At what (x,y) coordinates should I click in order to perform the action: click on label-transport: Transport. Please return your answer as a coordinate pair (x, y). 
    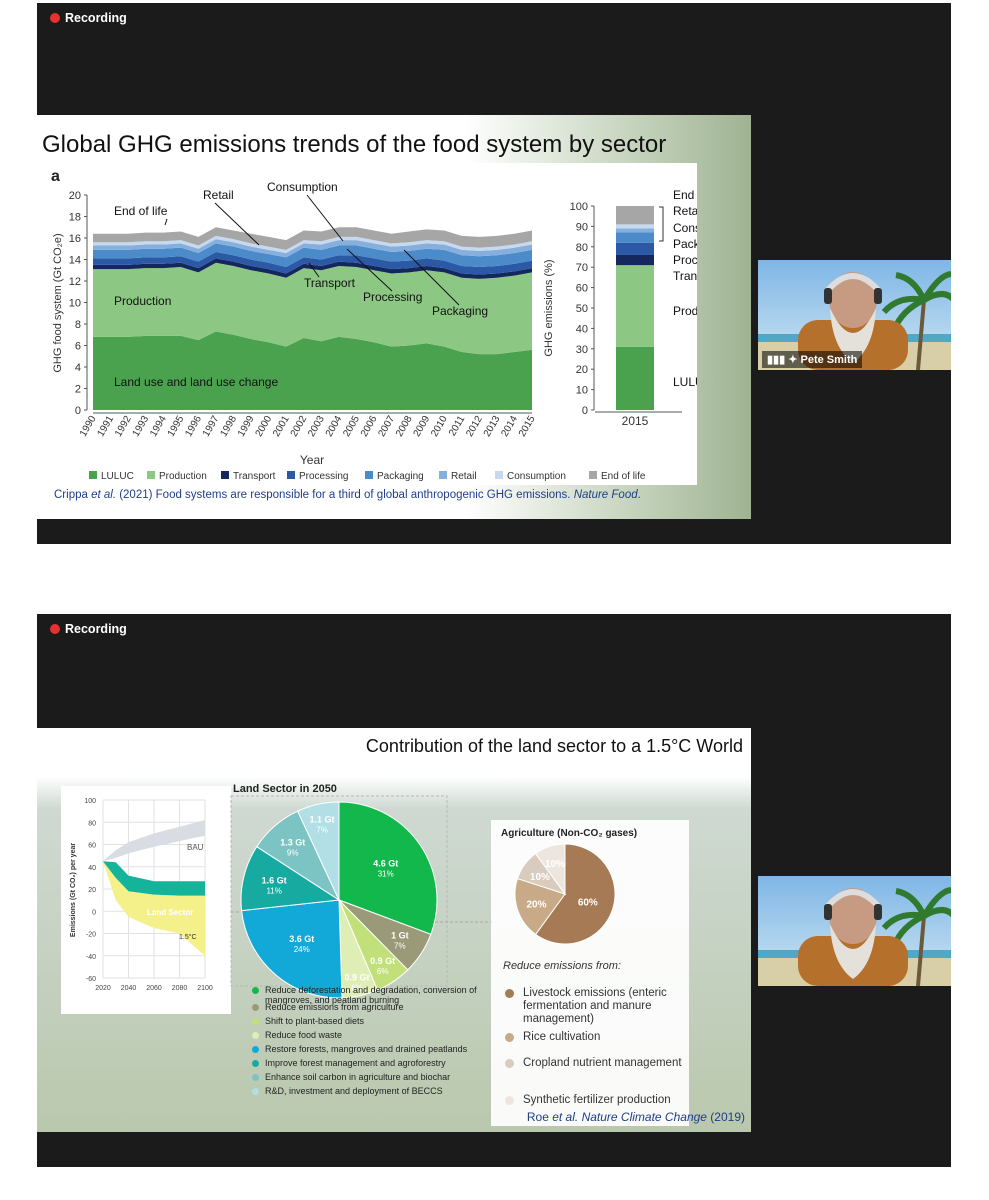
    Looking at the image, I should click on (330, 283).